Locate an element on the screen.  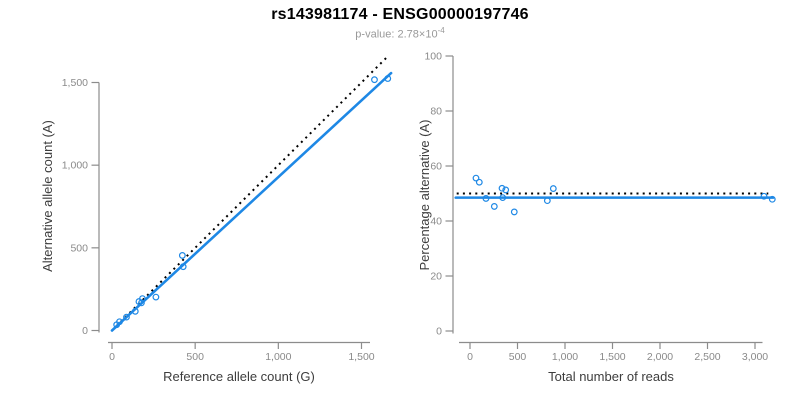
pvalue-exponent: -4 is located at coordinates (441, 30).